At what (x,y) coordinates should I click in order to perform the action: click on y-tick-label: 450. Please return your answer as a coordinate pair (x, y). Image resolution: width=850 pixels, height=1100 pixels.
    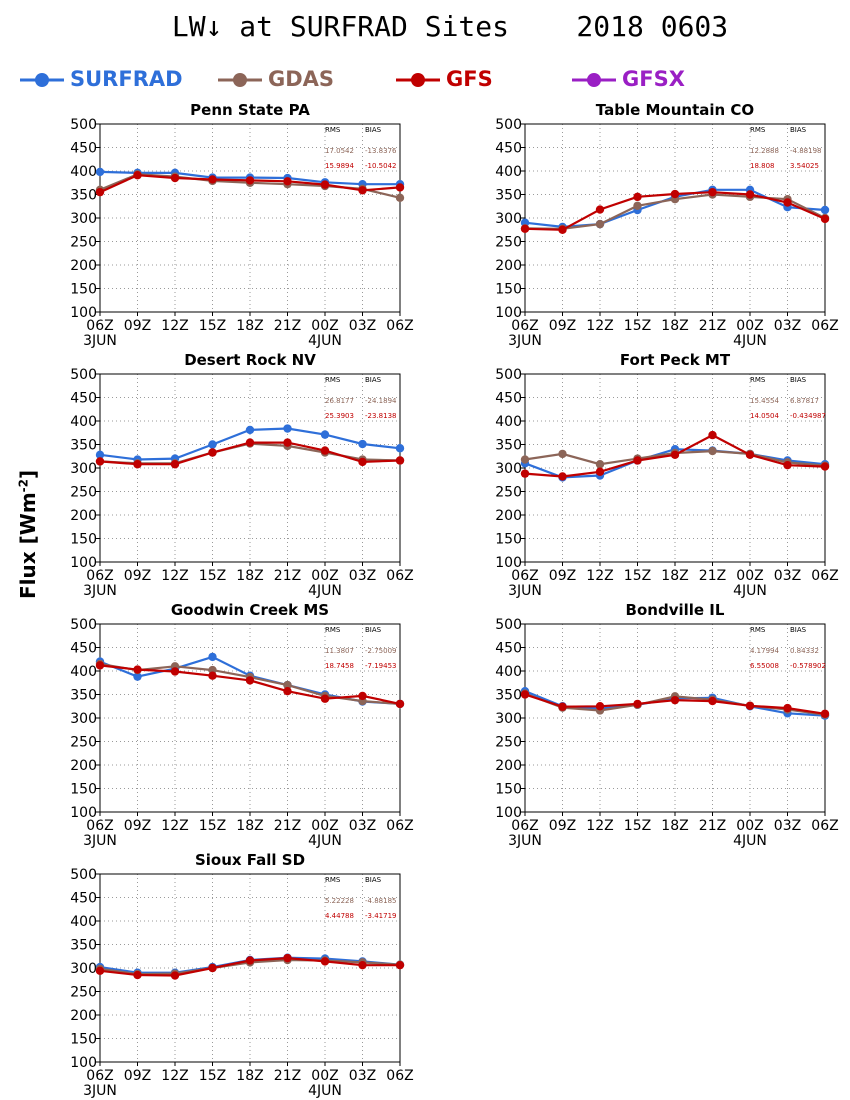
    Looking at the image, I should click on (508, 149).